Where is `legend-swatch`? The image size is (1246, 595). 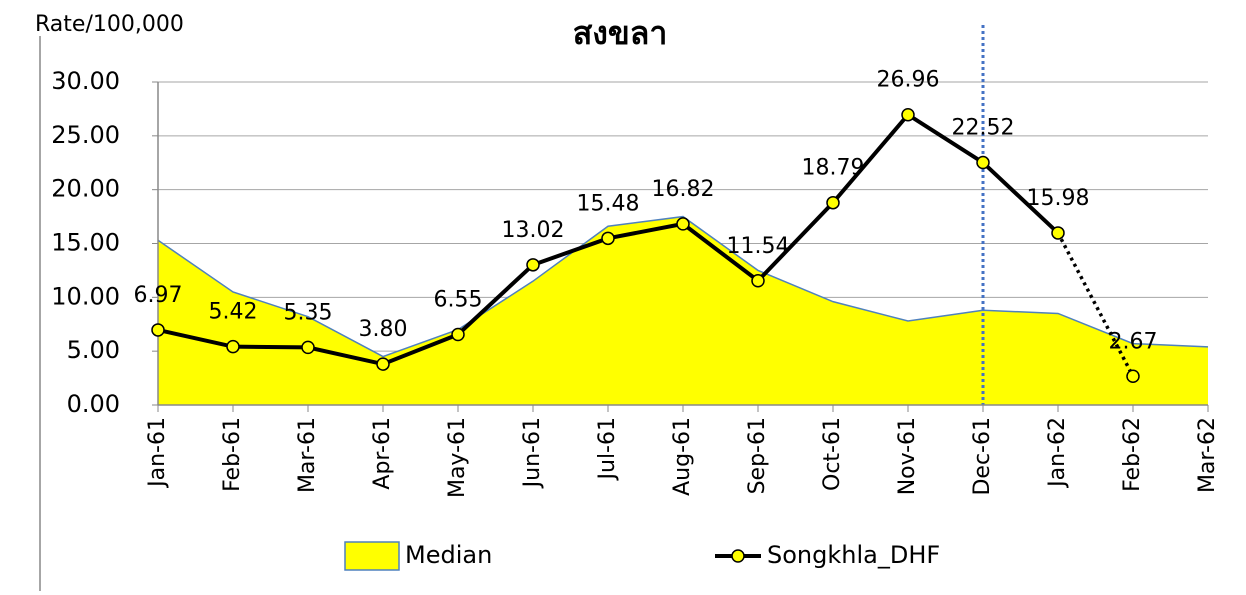 legend-swatch is located at coordinates (372, 556).